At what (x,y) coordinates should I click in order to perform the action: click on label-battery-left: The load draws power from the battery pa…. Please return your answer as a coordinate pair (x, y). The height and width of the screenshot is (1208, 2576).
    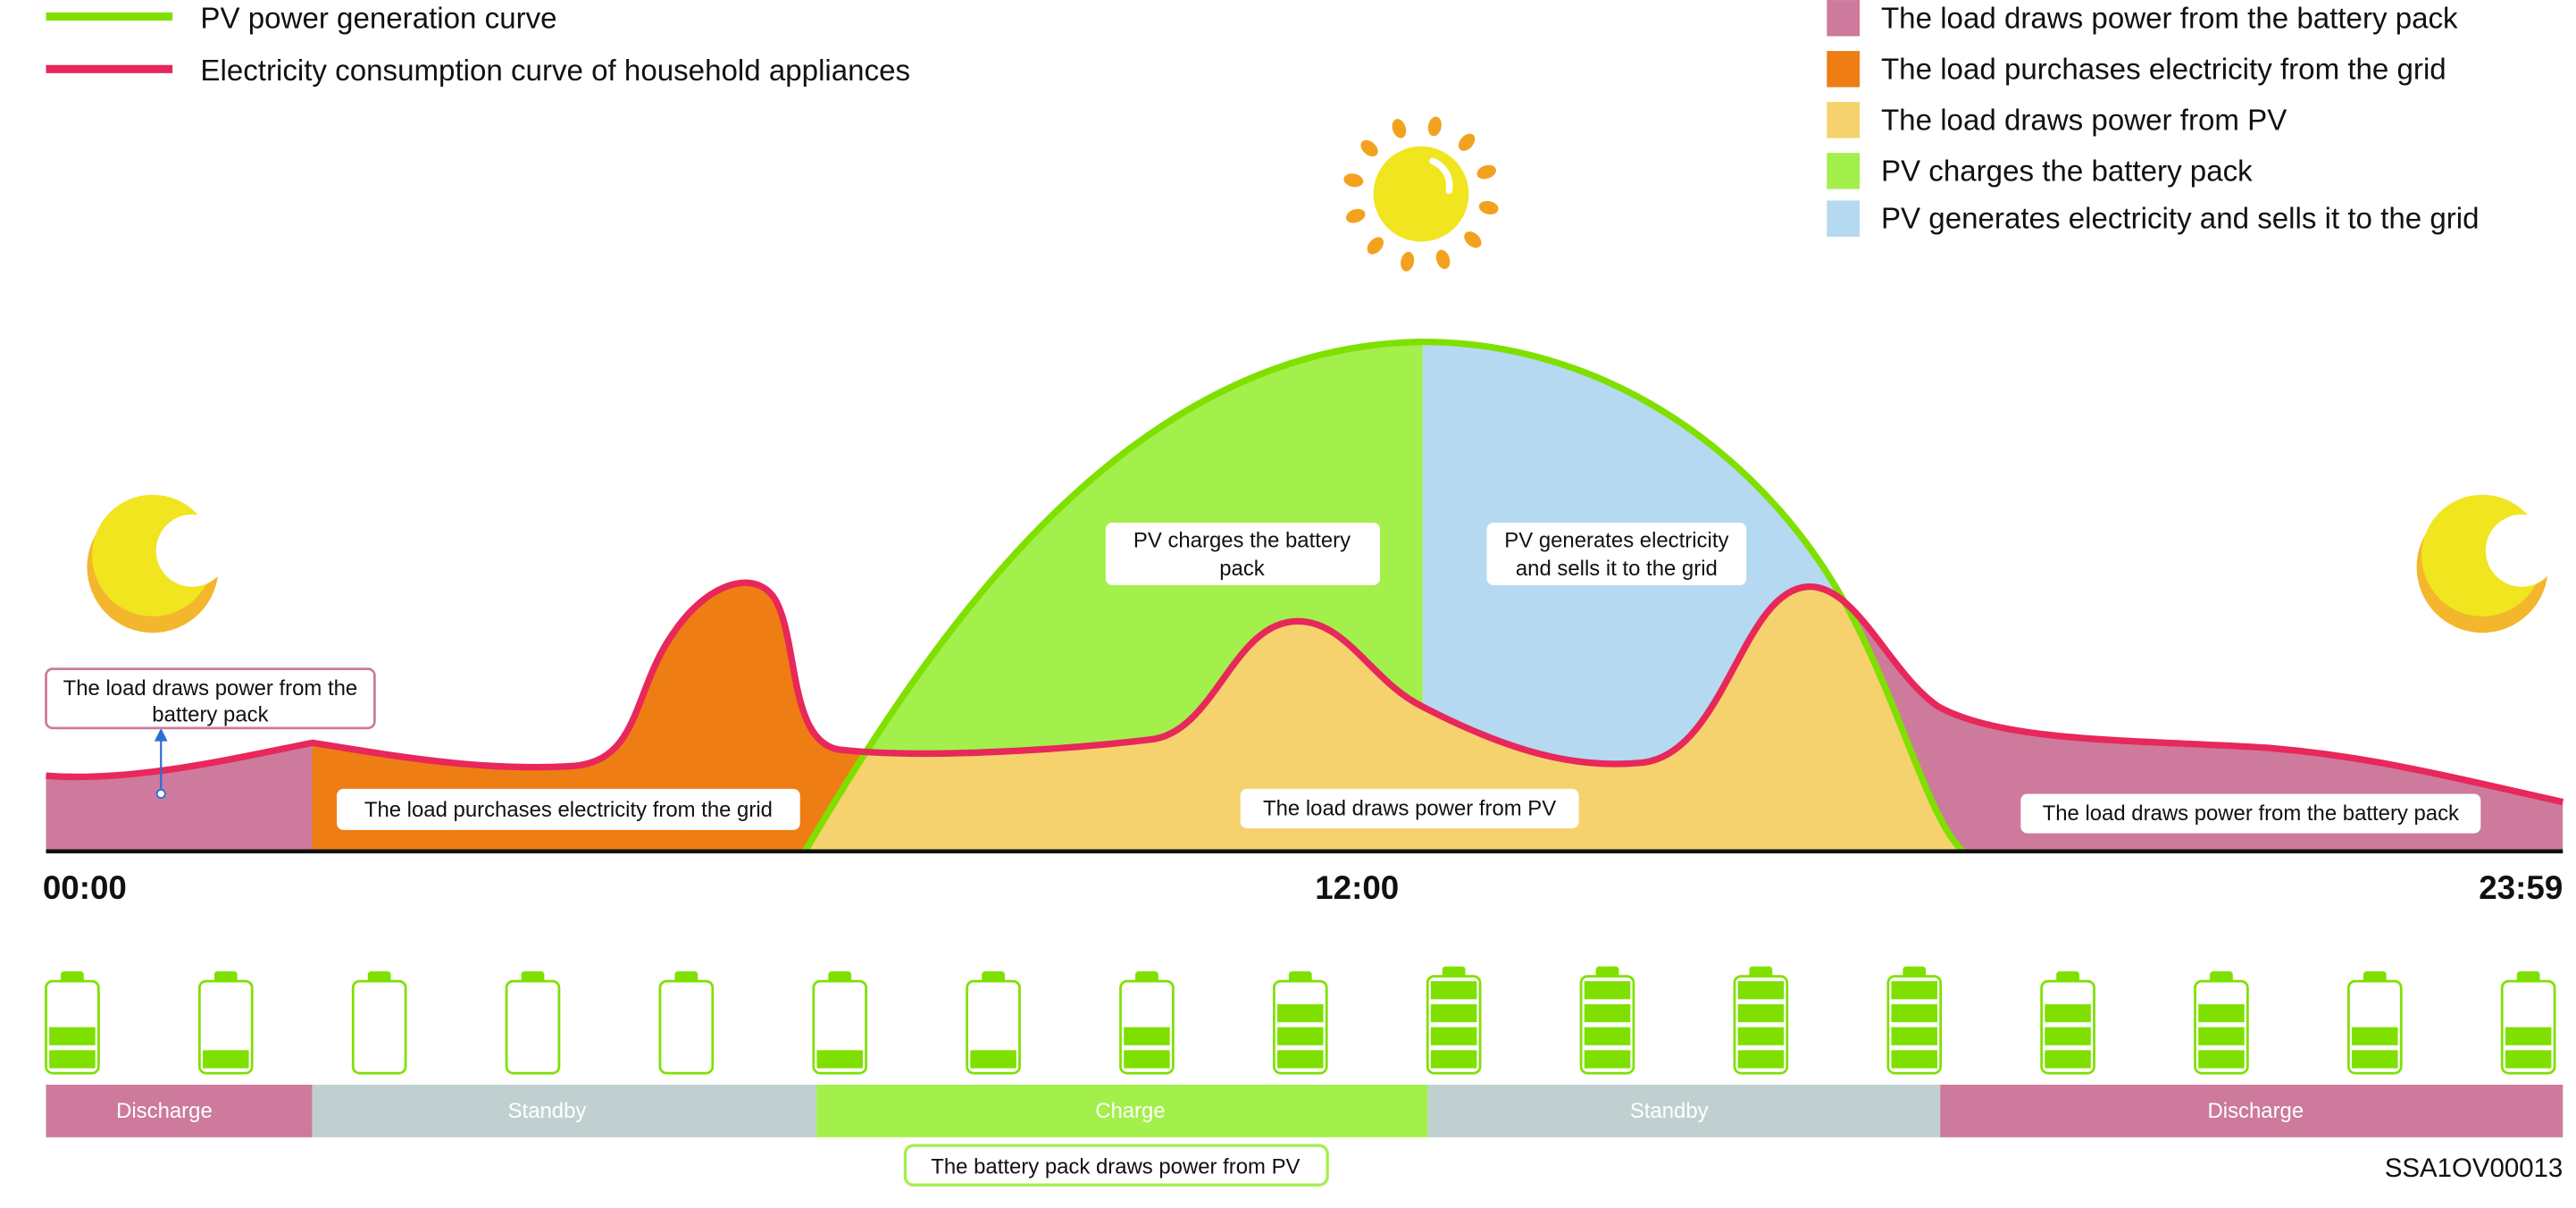
    Looking at the image, I should click on (211, 733).